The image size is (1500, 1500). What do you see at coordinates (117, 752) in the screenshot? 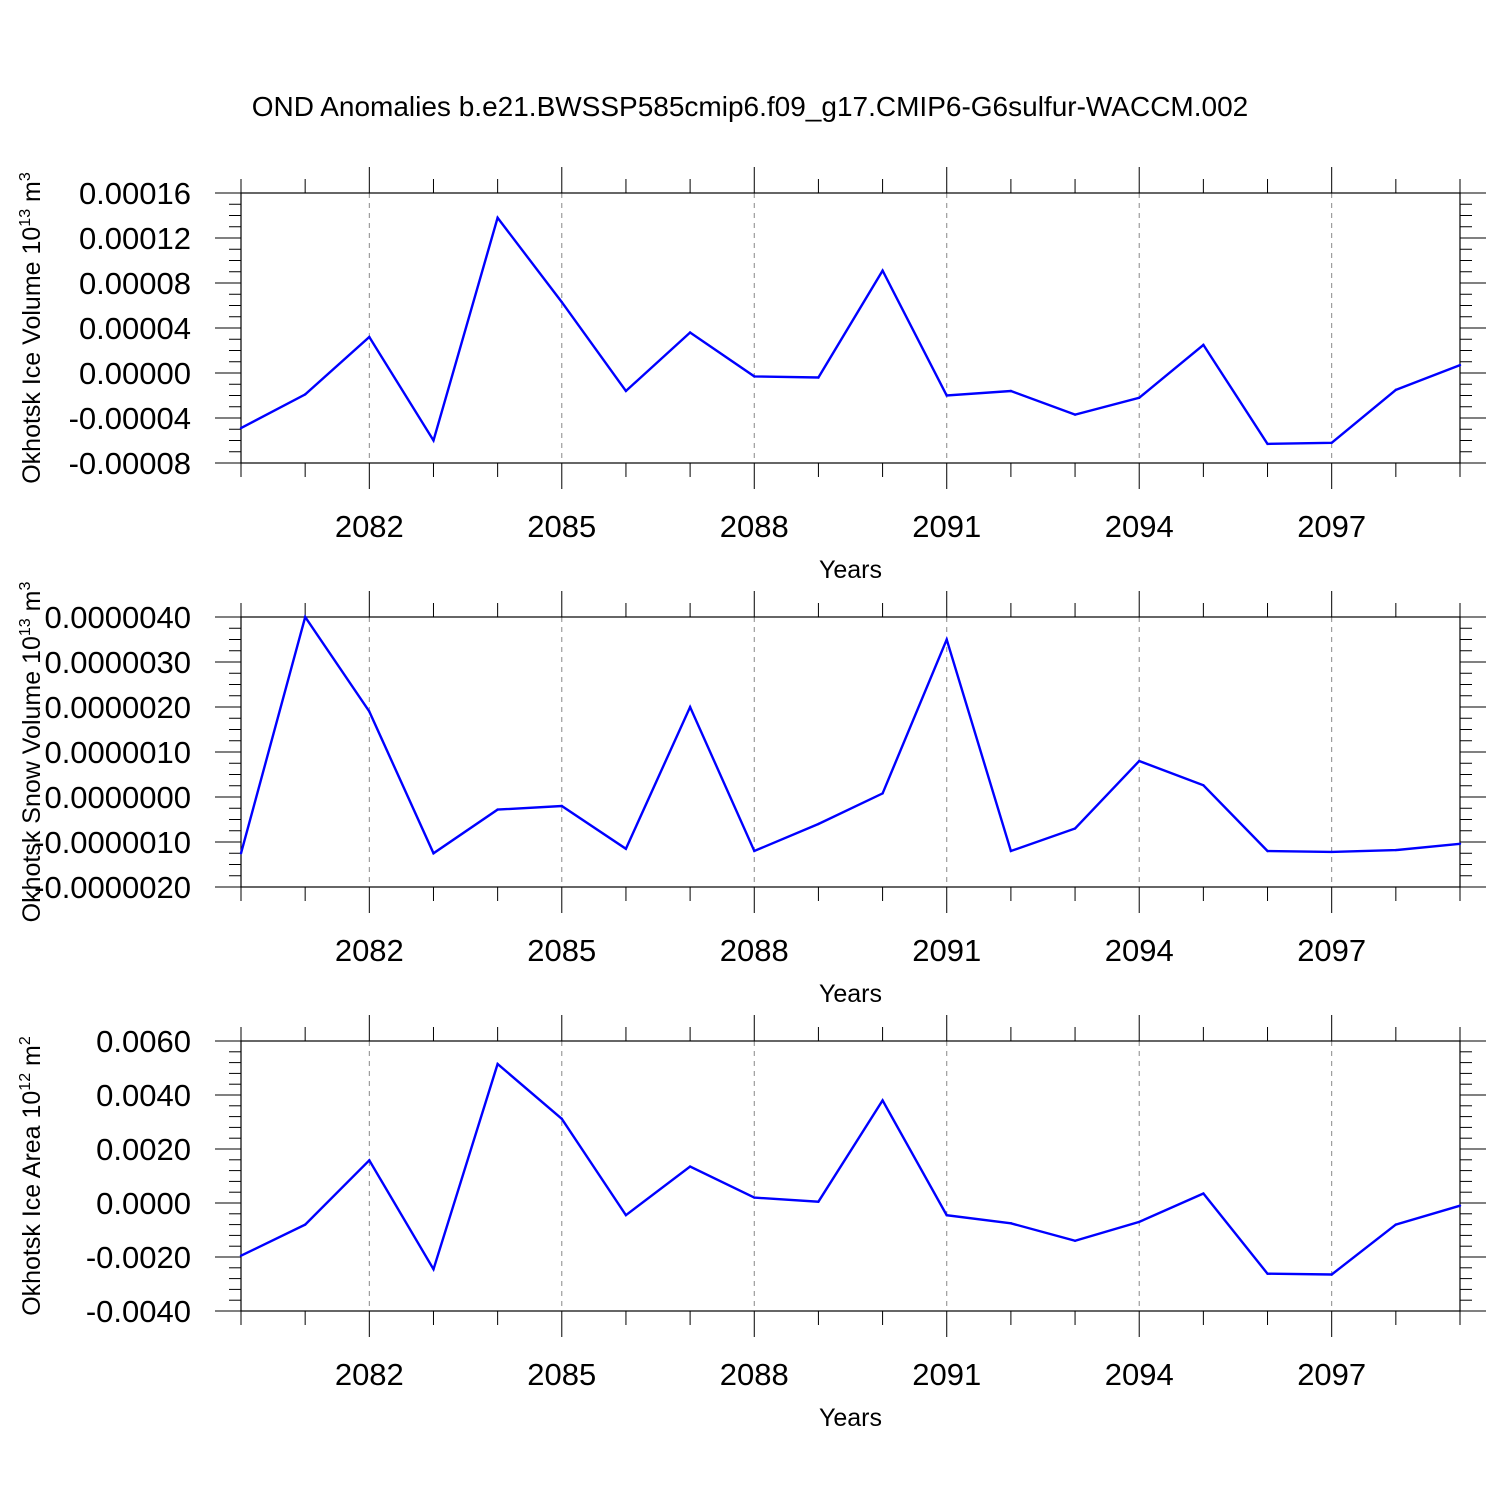
I see `y-tick-label: 0.0000010` at bounding box center [117, 752].